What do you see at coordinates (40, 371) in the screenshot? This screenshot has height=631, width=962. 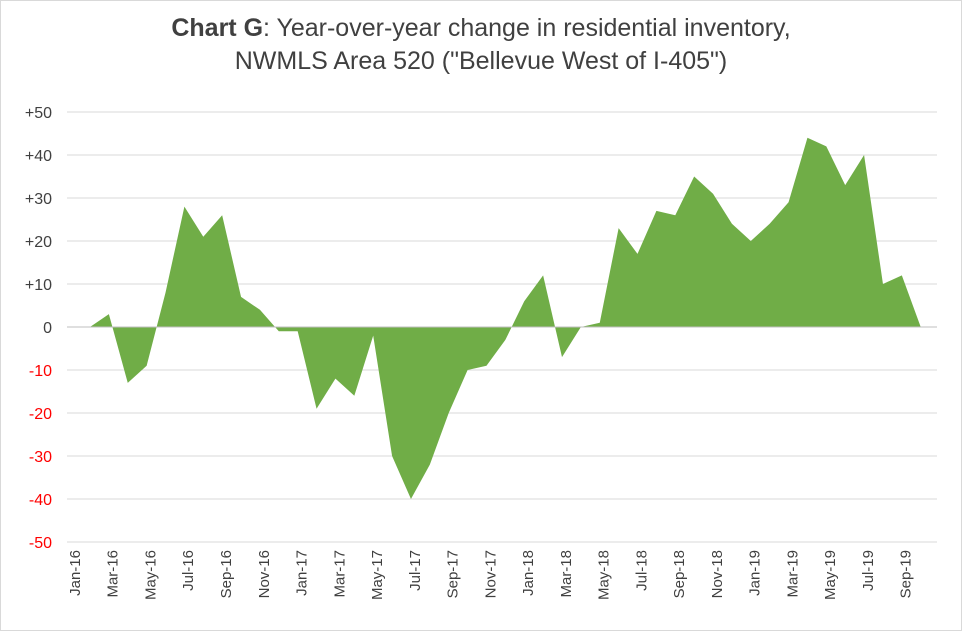 I see `y-tick-label: -10` at bounding box center [40, 371].